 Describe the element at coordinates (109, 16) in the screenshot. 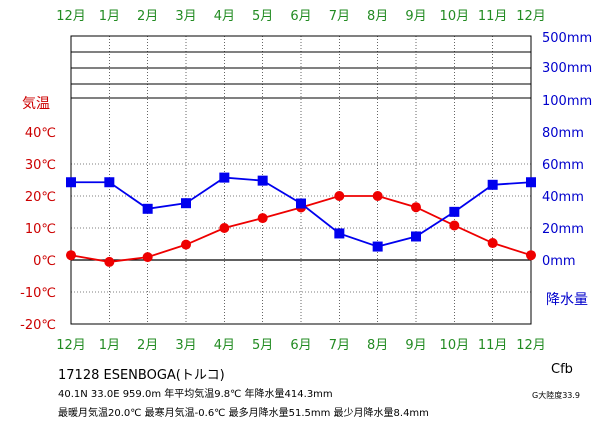

I see `month-label-top: 1月` at that location.